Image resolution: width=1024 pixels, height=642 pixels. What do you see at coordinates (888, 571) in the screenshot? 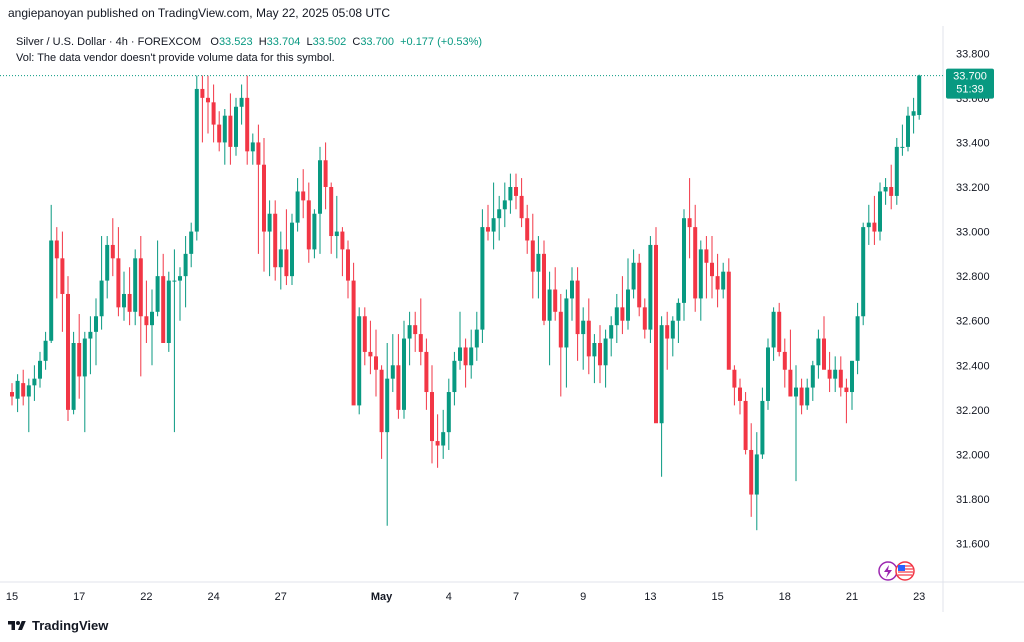
I see `lightning-icon-glyph` at bounding box center [888, 571].